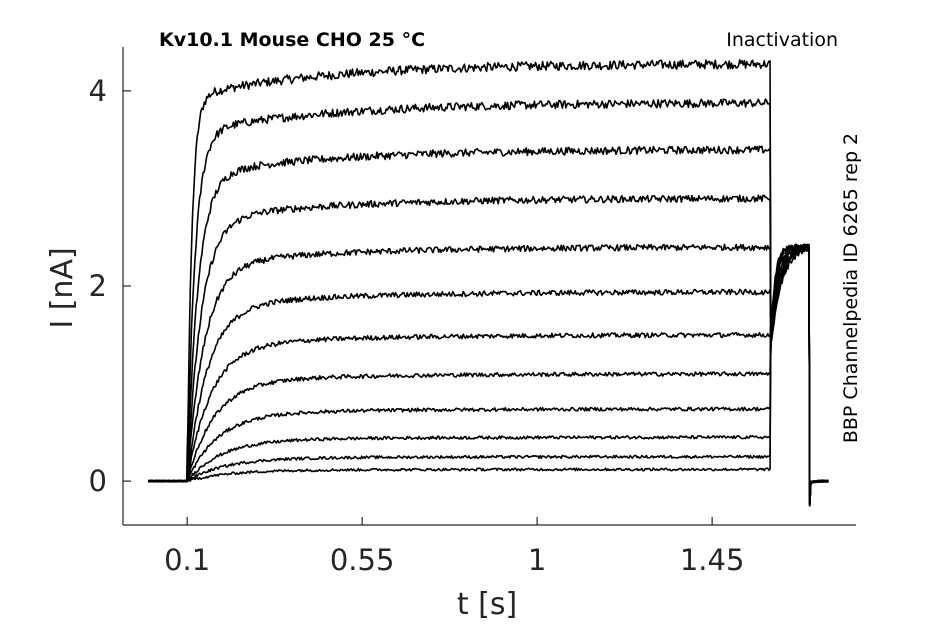  What do you see at coordinates (110, 286) in the screenshot?
I see `y-ticks-group: 0 2 4` at bounding box center [110, 286].